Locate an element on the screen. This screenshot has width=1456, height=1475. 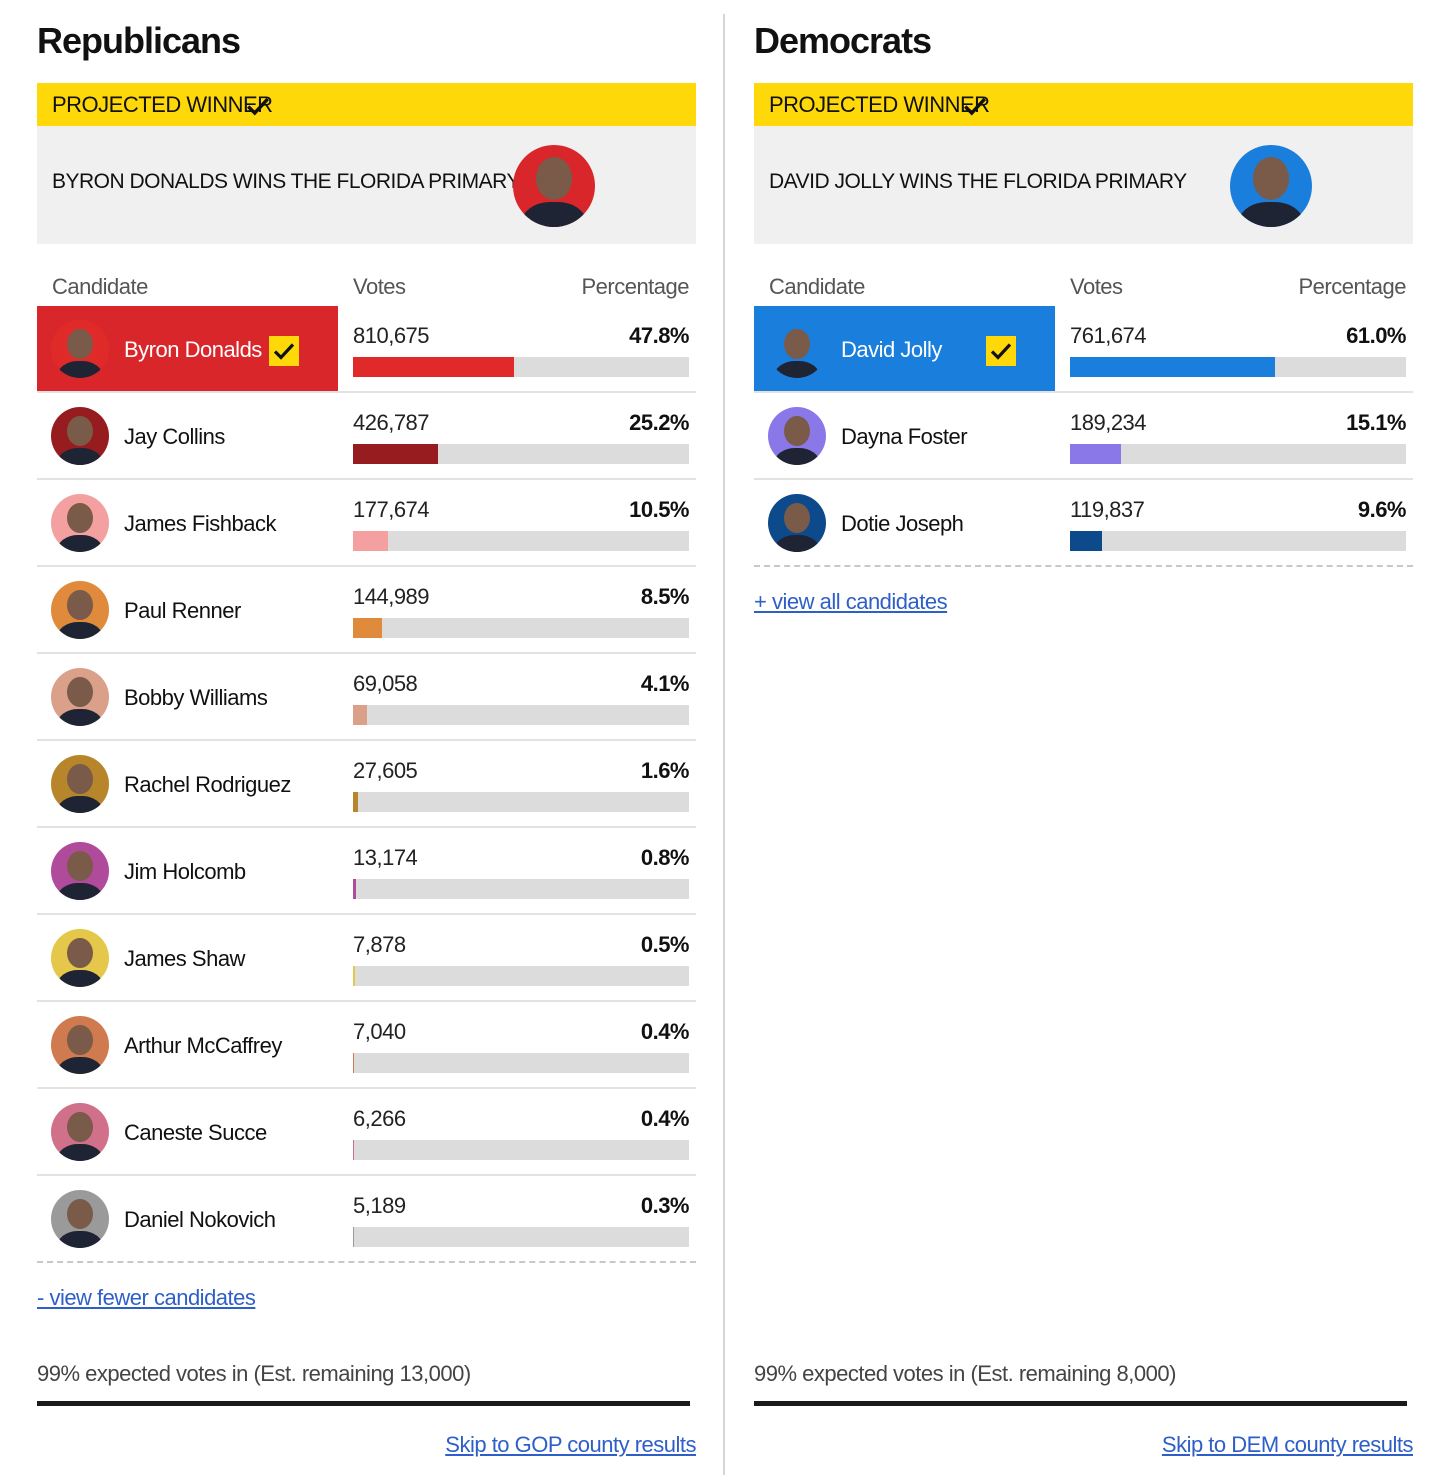
percentage: 0.5% is located at coordinates (665, 944).